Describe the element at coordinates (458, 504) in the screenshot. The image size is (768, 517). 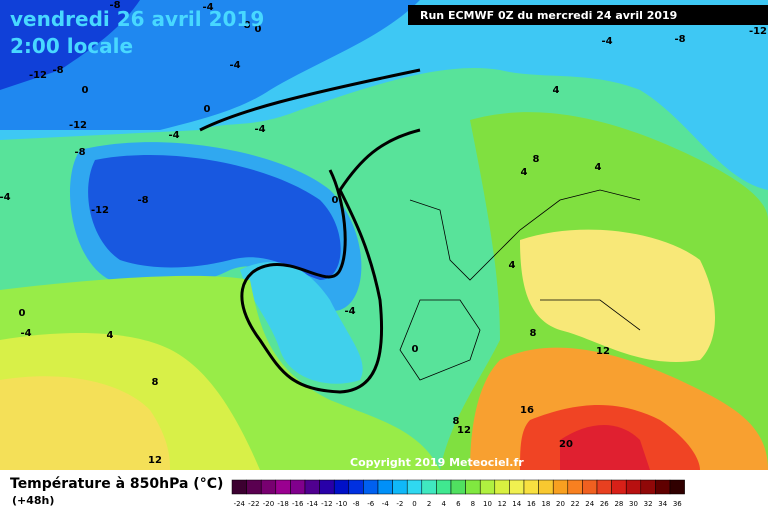
I see `scale-label: 6` at that location.